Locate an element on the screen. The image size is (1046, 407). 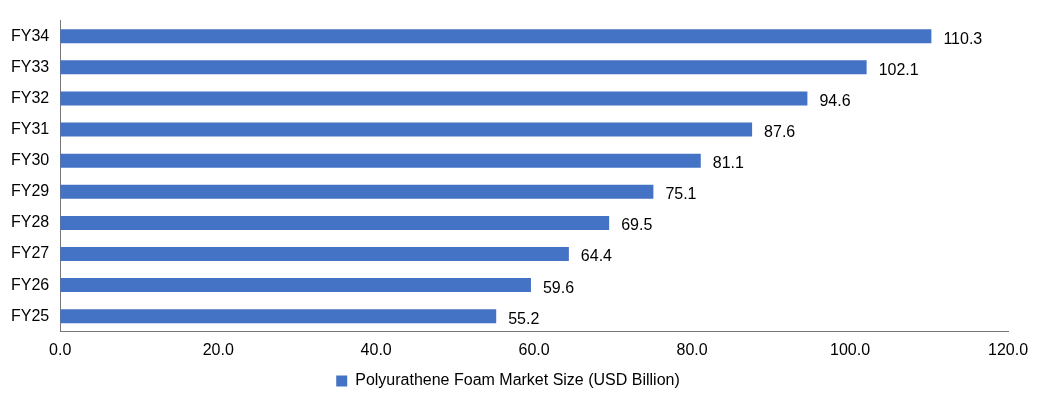
data-label: 64.4 is located at coordinates (596, 256).